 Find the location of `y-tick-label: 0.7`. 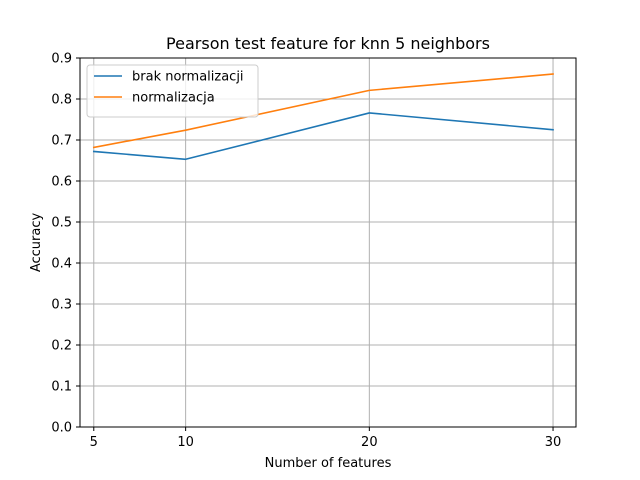

y-tick-label: 0.7 is located at coordinates (61, 141).